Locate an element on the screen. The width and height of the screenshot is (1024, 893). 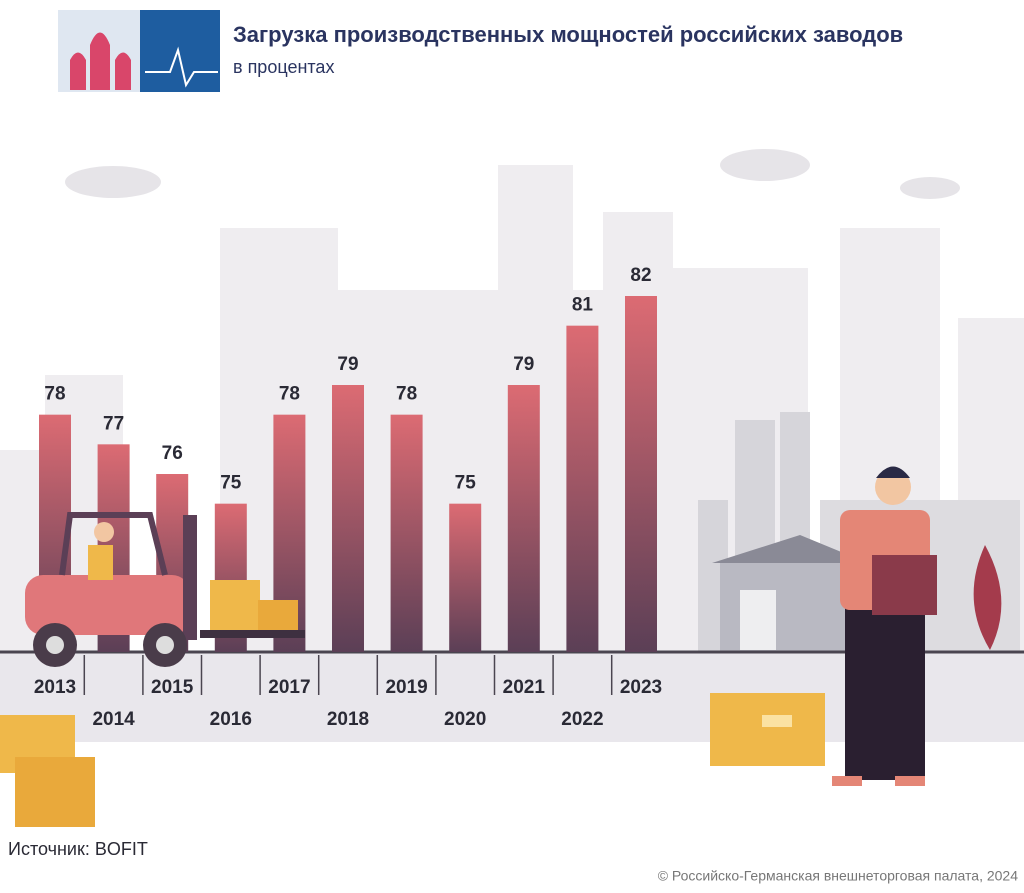
x-tick-label: 2018 is located at coordinates (348, 719).